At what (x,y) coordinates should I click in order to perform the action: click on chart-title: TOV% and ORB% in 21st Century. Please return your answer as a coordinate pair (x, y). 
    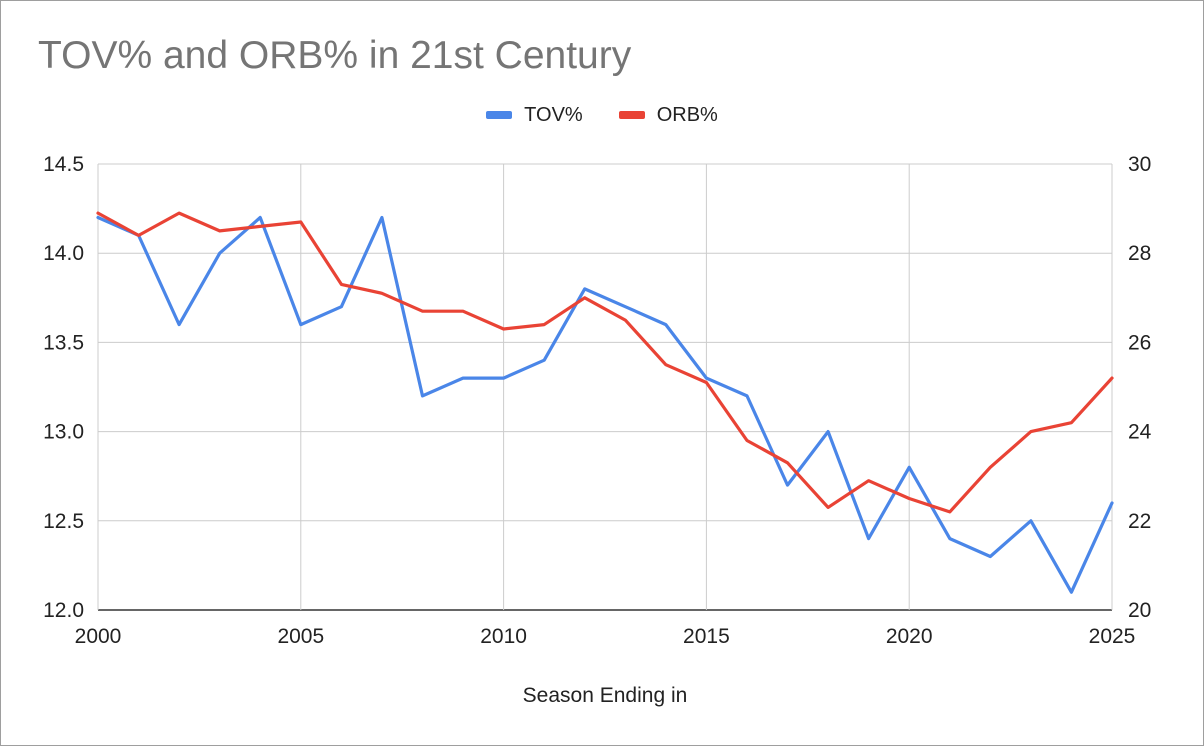
    Looking at the image, I should click on (335, 55).